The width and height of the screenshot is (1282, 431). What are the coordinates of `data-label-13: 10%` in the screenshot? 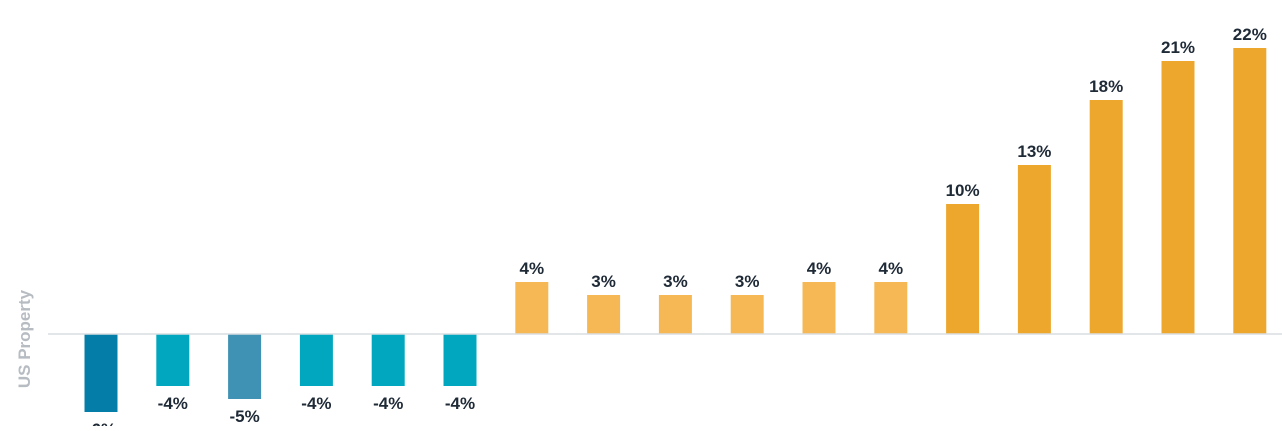 It's located at (963, 190).